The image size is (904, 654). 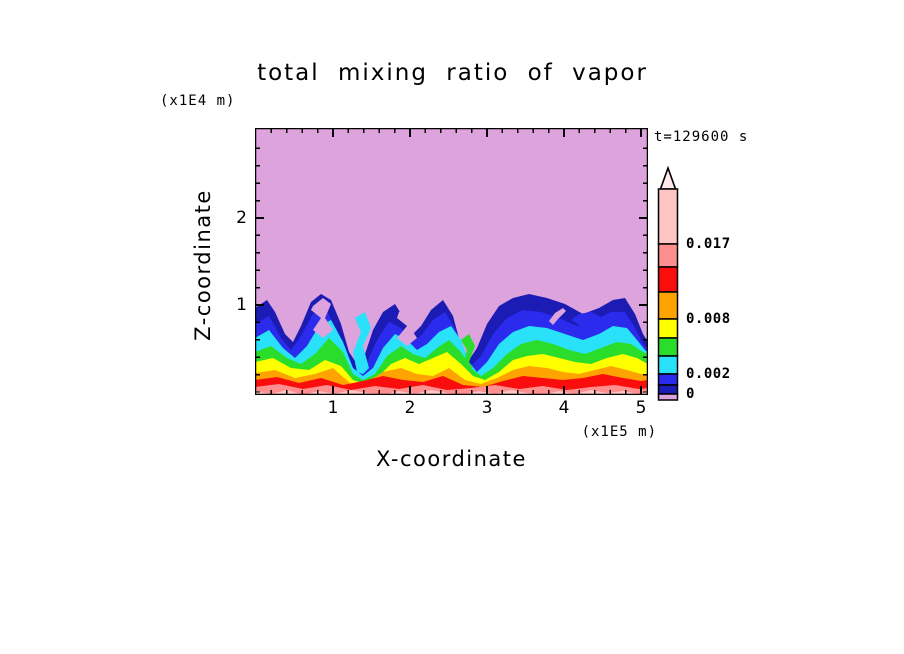 What do you see at coordinates (668, 177) in the screenshot?
I see `colorbar-arrow` at bounding box center [668, 177].